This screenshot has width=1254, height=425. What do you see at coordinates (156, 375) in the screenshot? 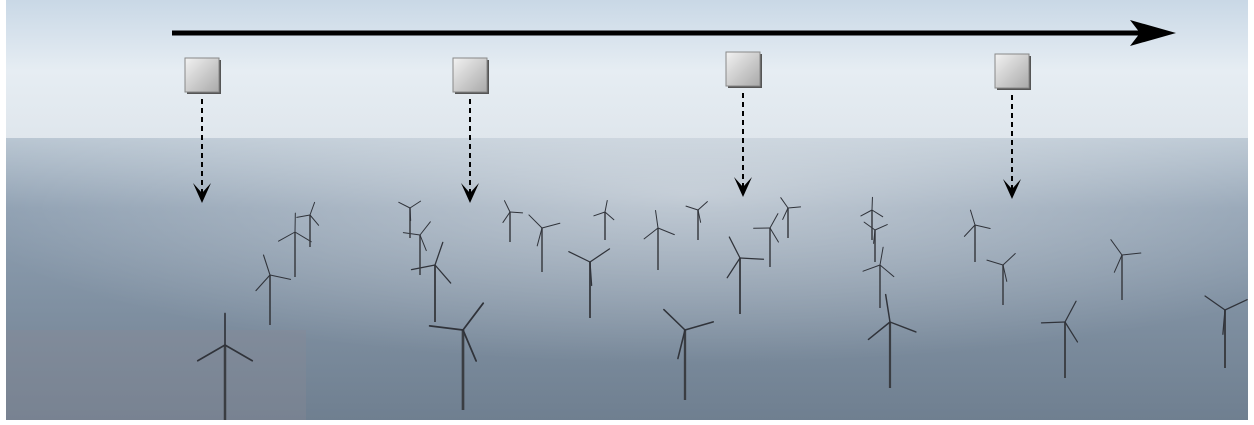
I see `sea-shadow` at bounding box center [156, 375].